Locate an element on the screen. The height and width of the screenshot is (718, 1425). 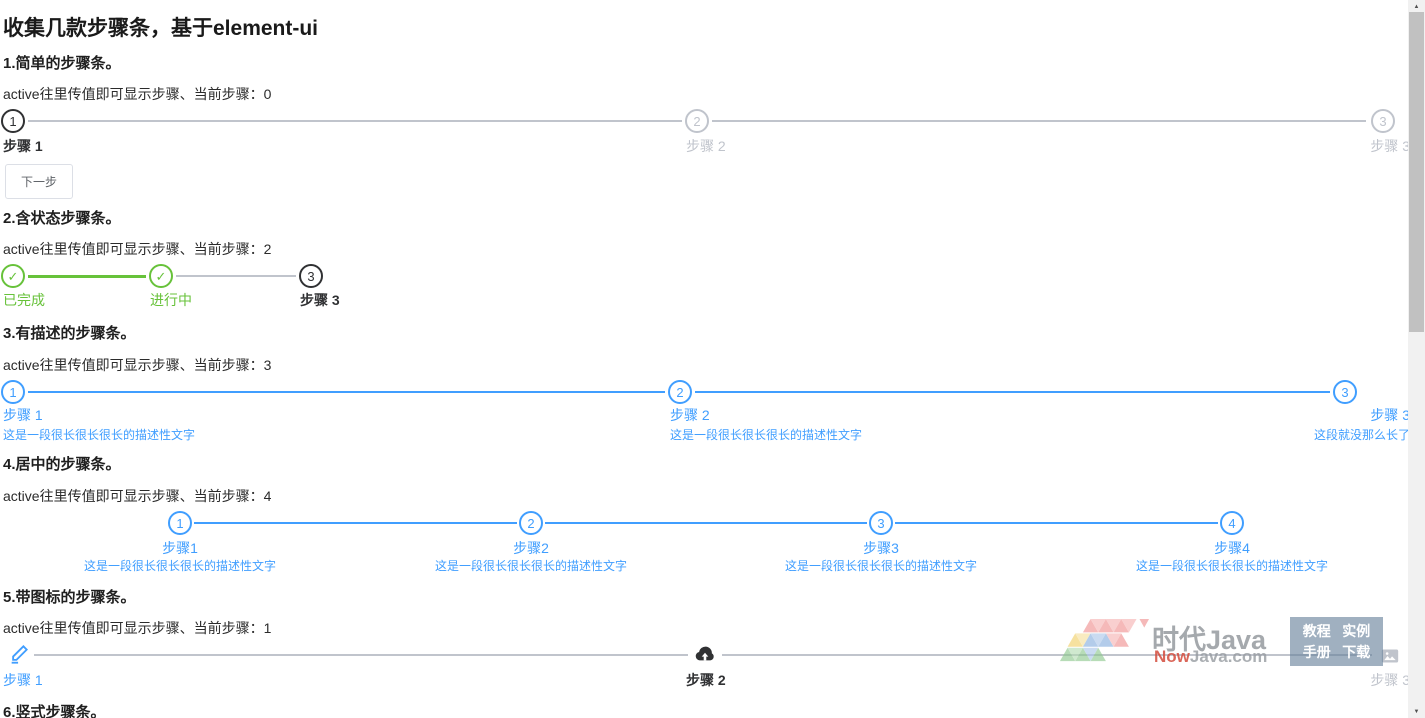
watermark-link-tutorial: 教程 is located at coordinates (1316, 630).